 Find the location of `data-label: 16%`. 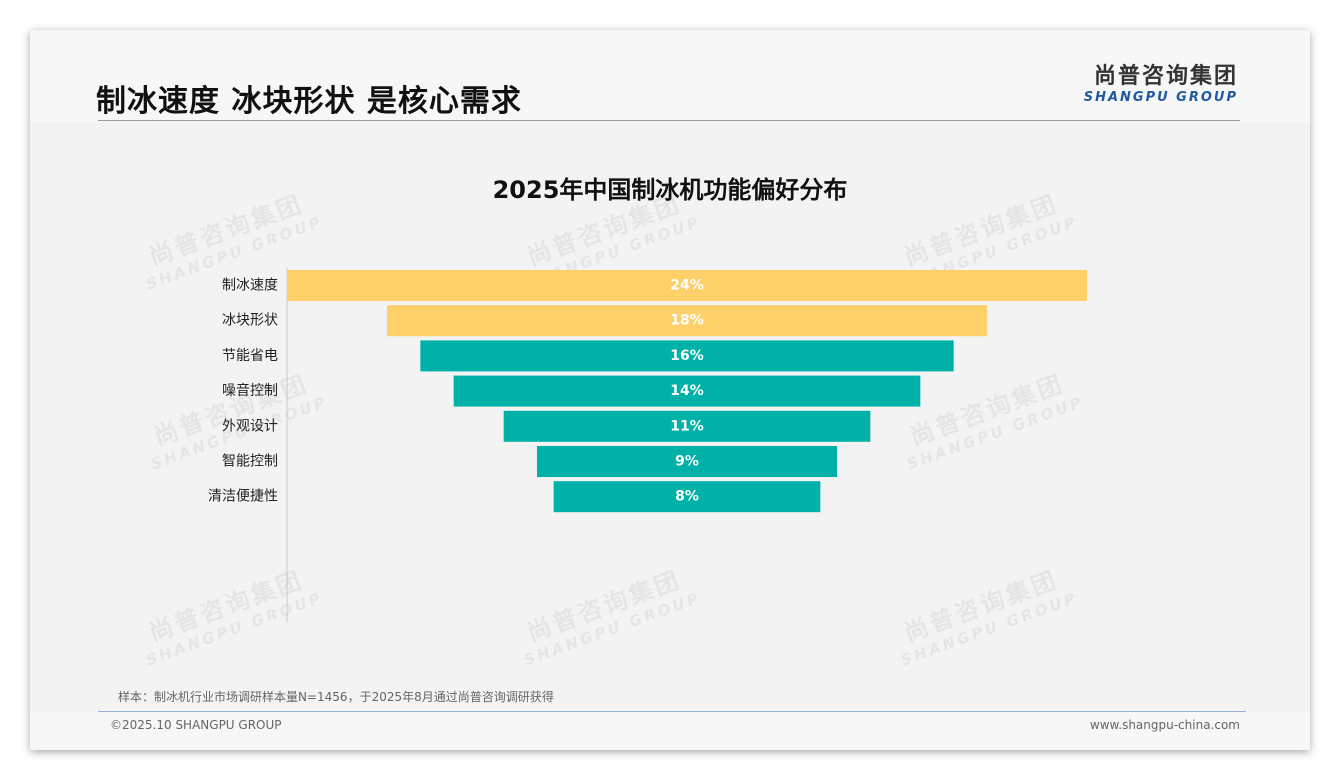

data-label: 16% is located at coordinates (687, 356).